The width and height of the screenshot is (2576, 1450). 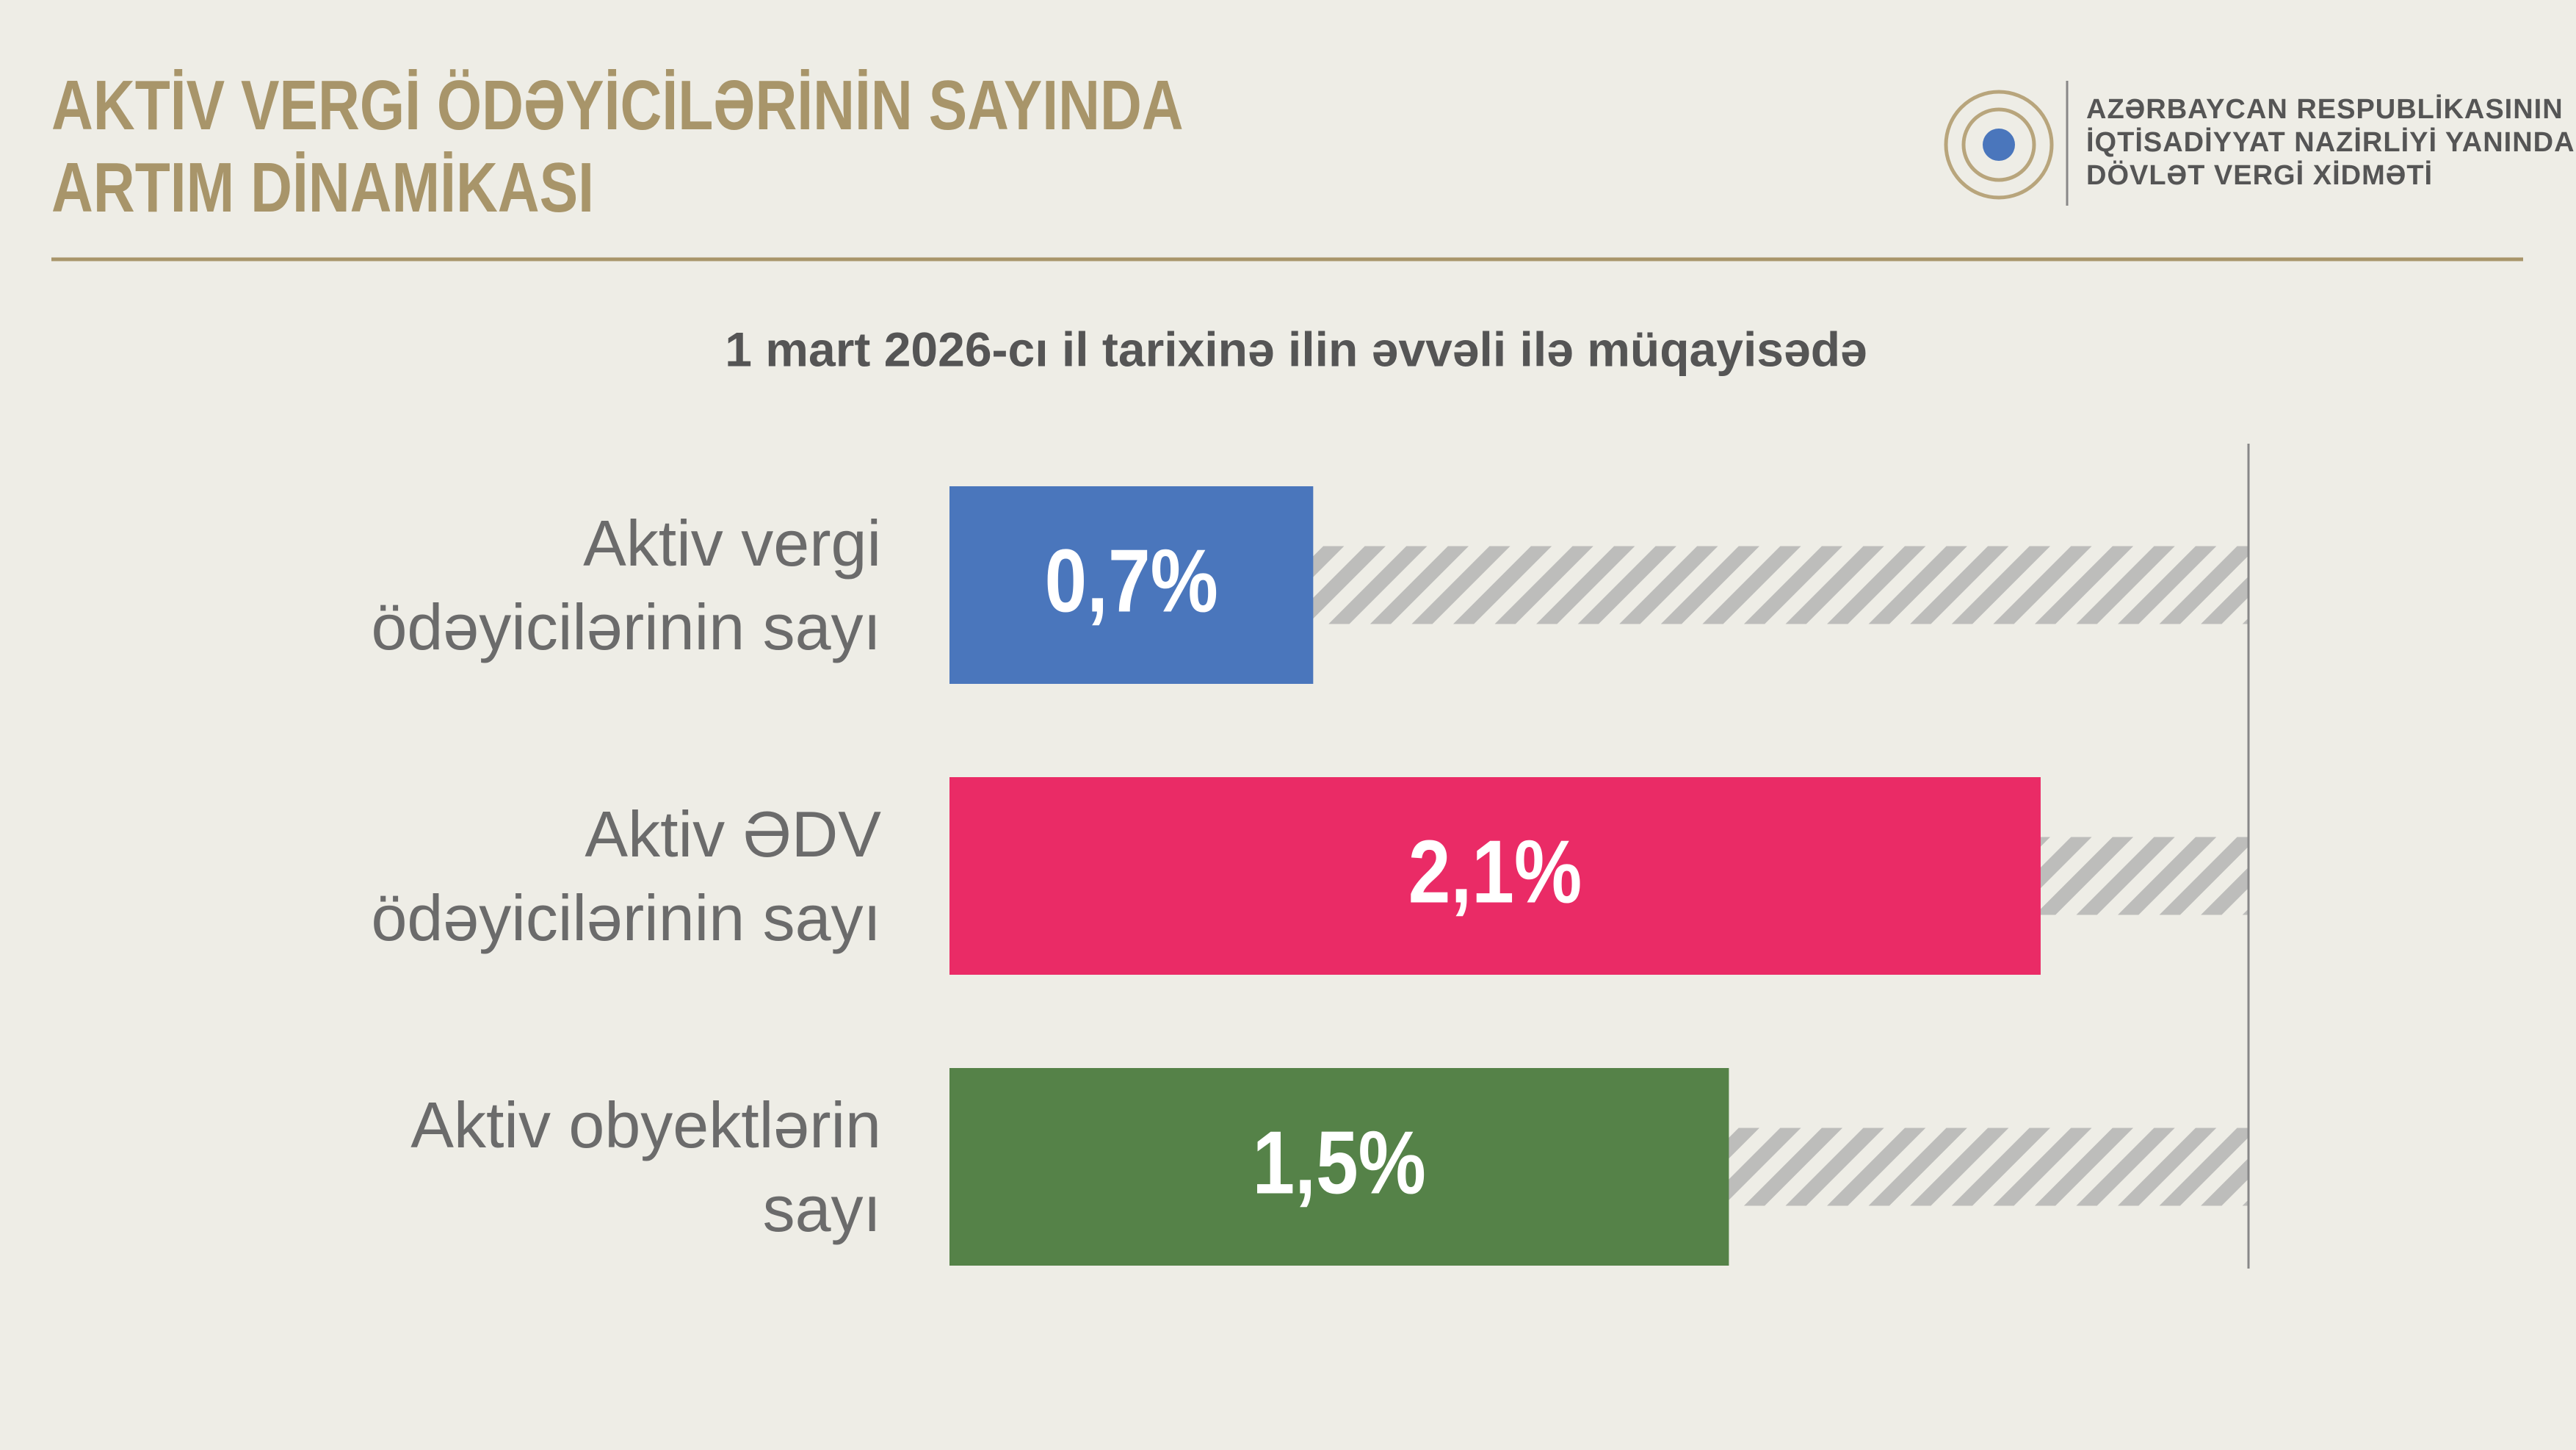 I want to click on logo, so click(x=1999, y=145).